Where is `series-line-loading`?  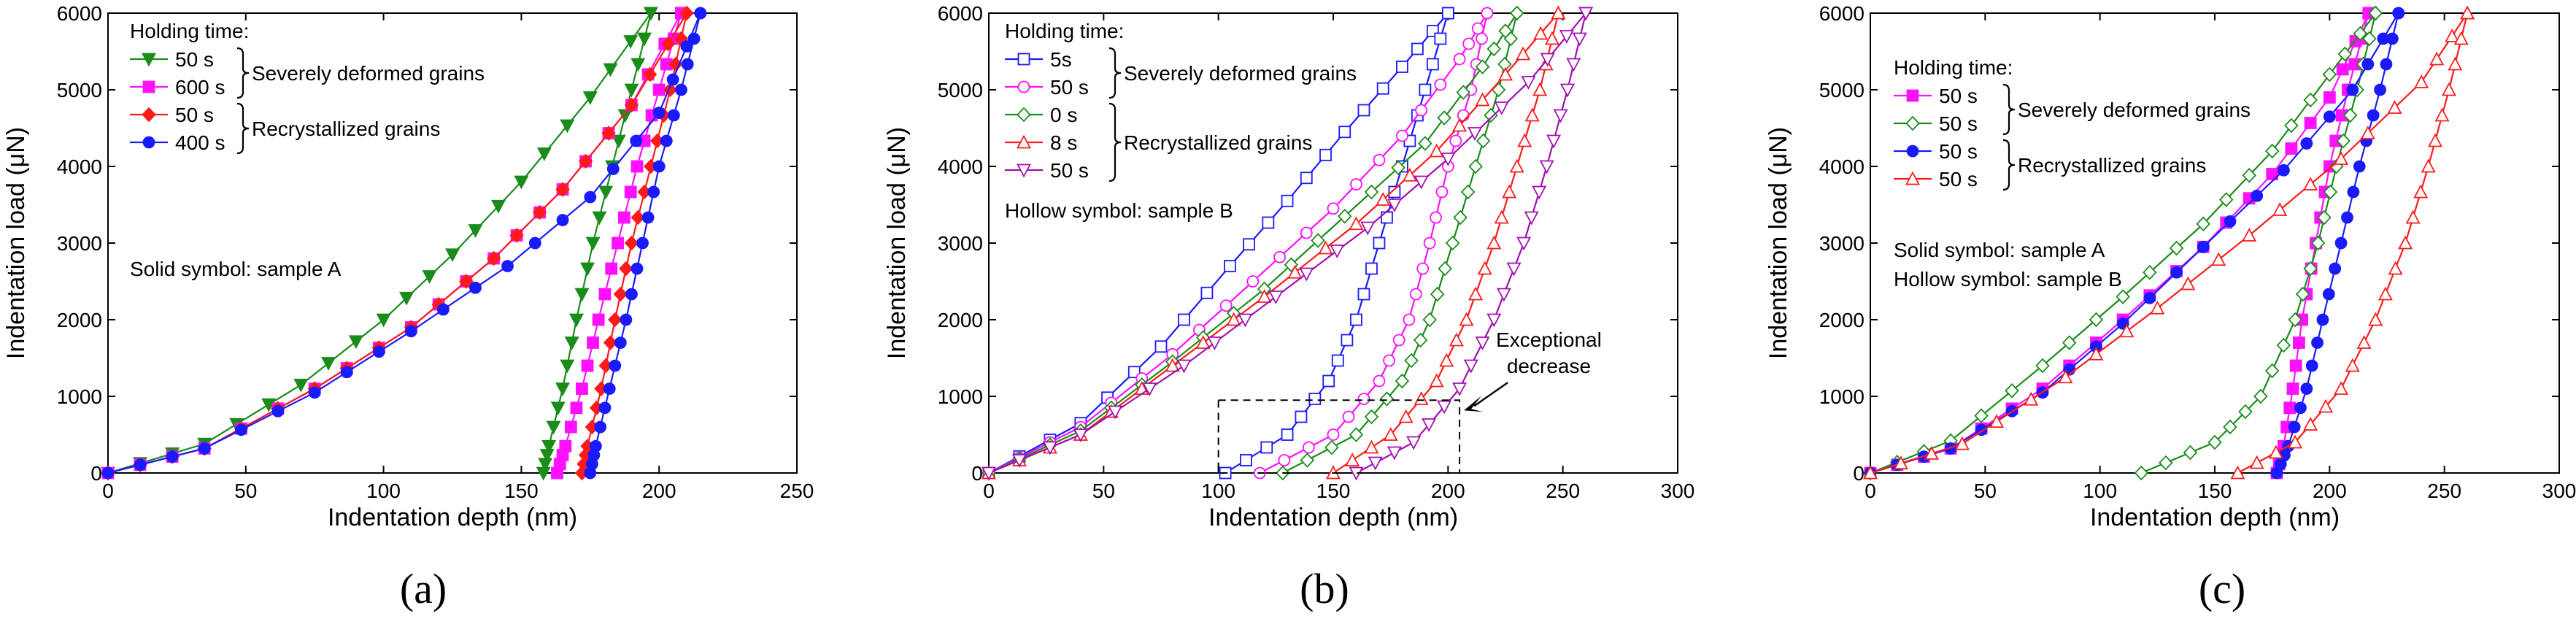
series-line-loading is located at coordinates (1218, 243).